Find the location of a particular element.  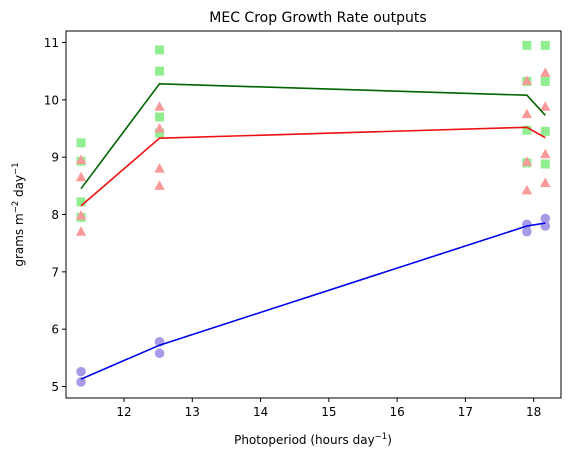

x-tick-label: 15 is located at coordinates (328, 412).